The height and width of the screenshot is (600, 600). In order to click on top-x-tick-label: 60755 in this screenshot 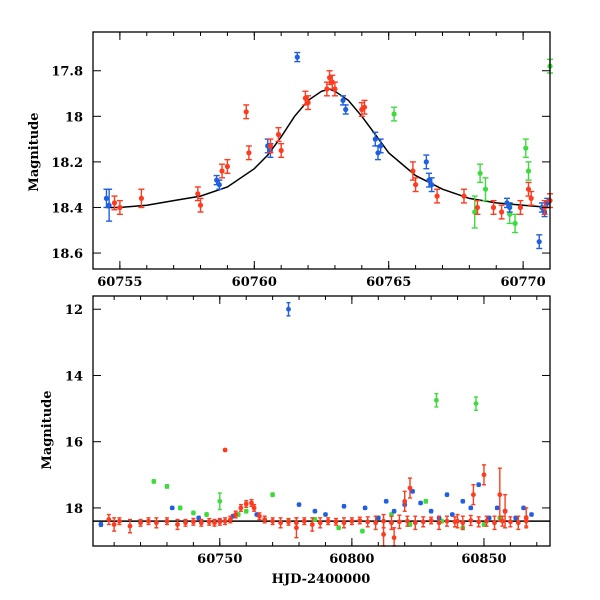, I will do `click(119, 282)`.